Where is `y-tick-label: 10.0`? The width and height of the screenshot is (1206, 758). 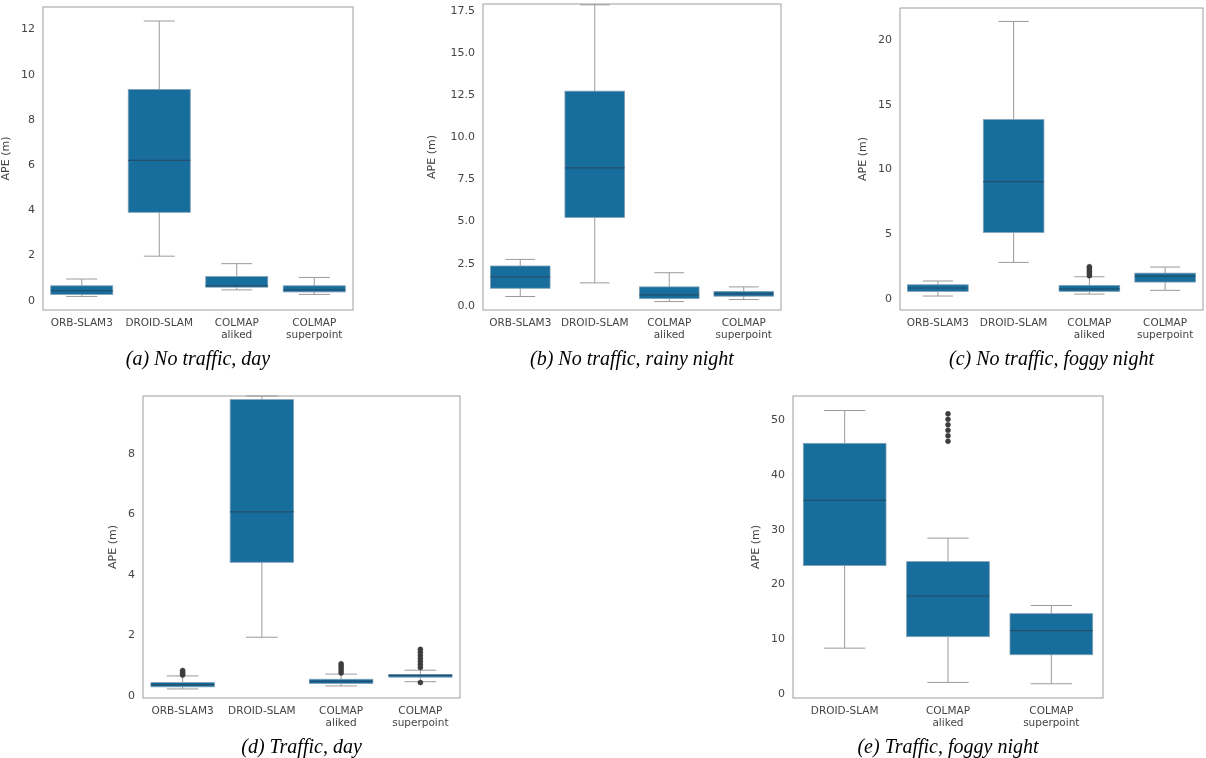
y-tick-label: 10.0 is located at coordinates (462, 137).